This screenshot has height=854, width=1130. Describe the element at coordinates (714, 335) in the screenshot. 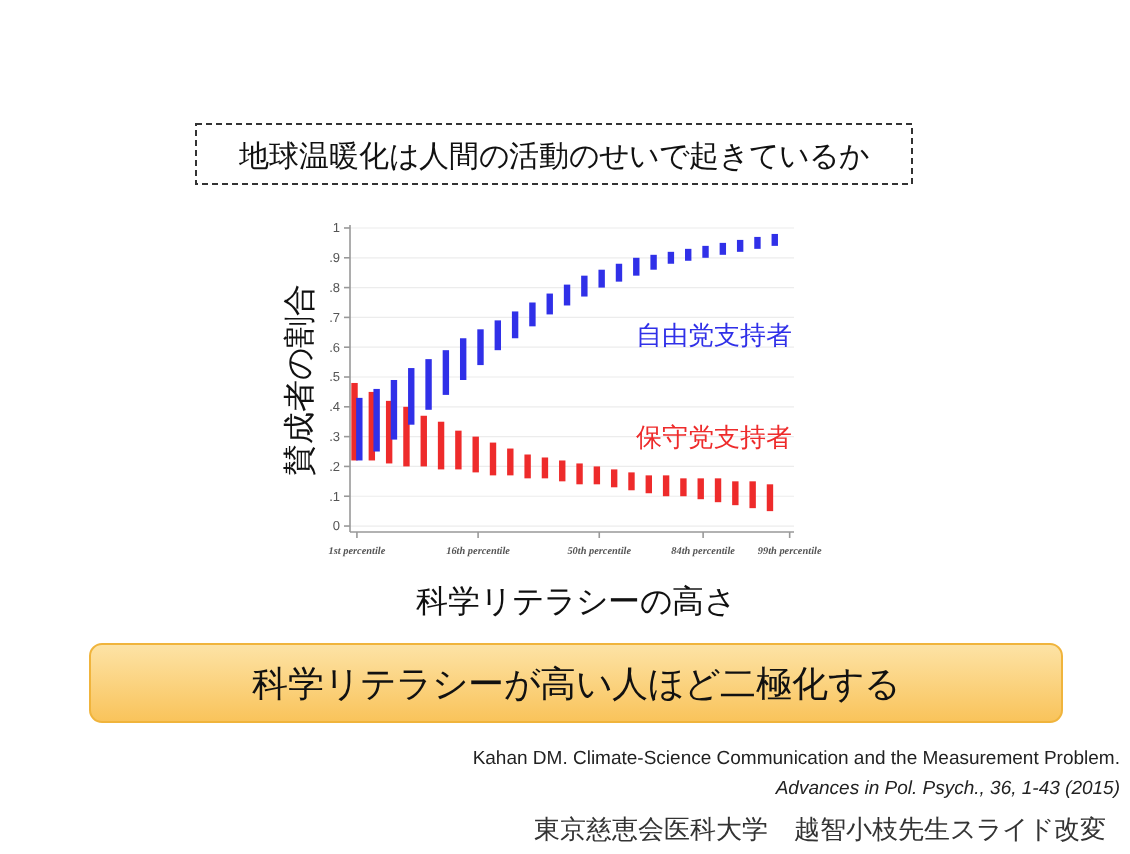

I see `series-label: 自由党支持者` at that location.